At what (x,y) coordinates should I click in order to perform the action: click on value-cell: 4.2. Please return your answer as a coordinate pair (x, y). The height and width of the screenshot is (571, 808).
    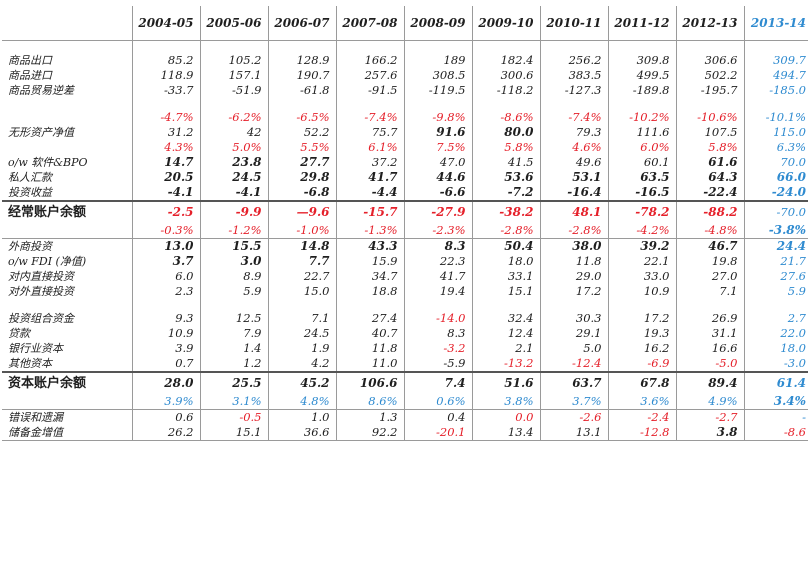
    Looking at the image, I should click on (301, 364).